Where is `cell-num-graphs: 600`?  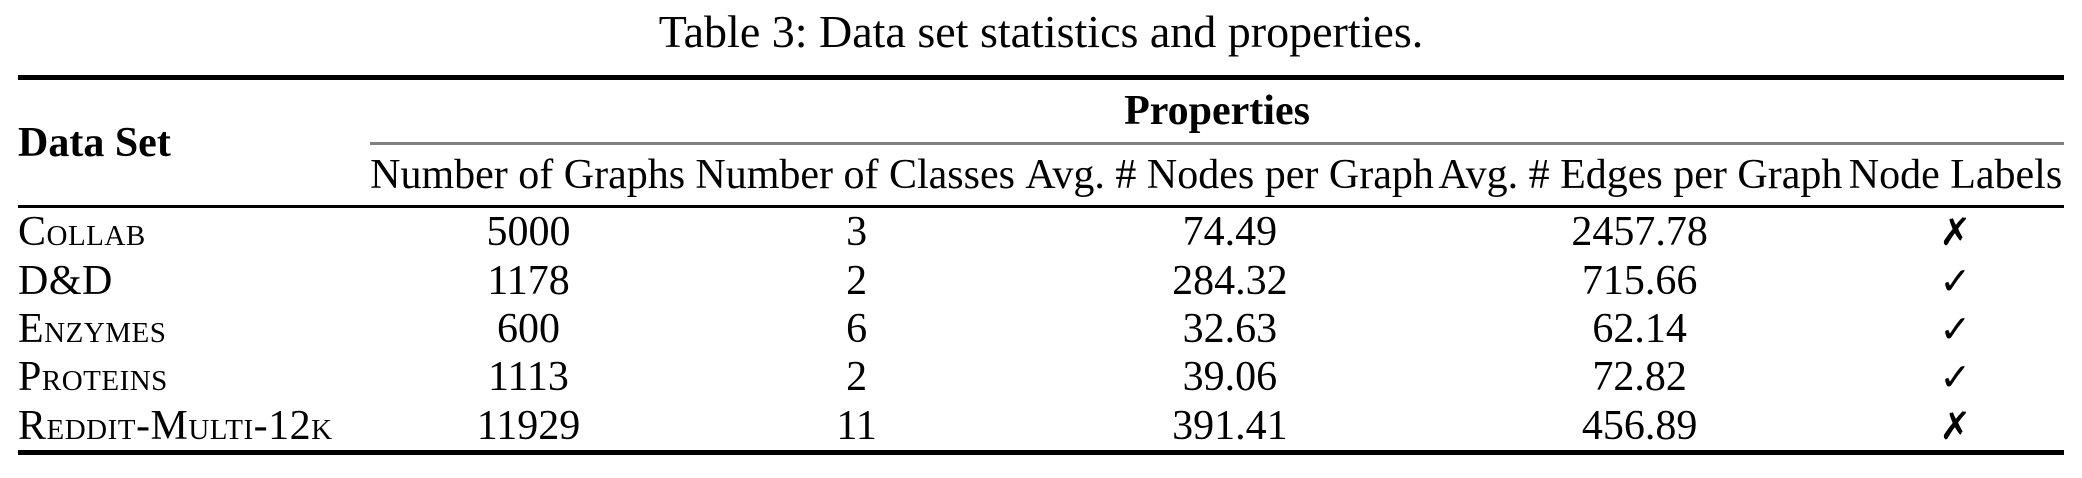 cell-num-graphs: 600 is located at coordinates (528, 328).